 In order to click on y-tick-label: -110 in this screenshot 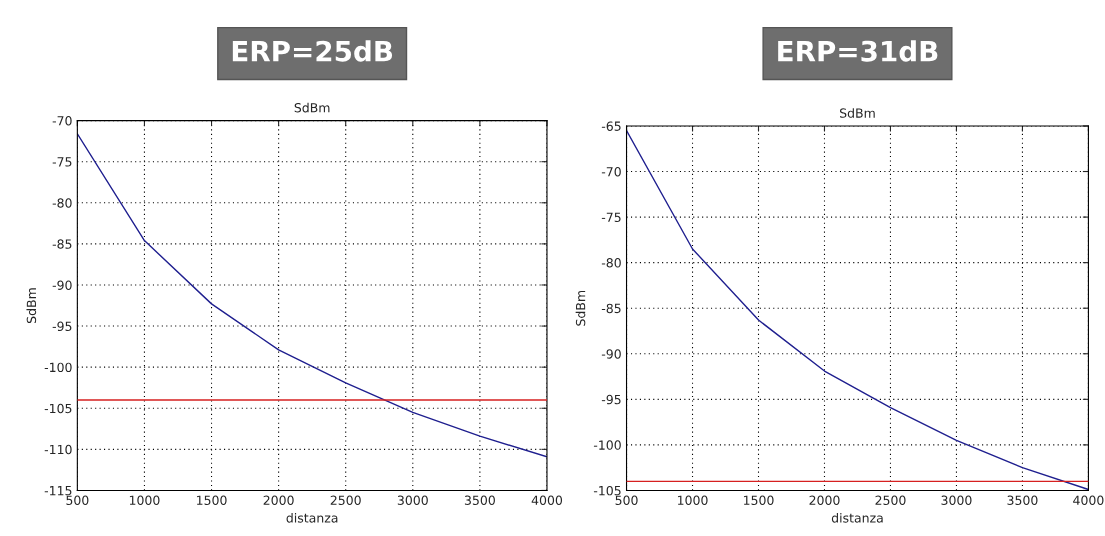, I will do `click(58, 449)`.